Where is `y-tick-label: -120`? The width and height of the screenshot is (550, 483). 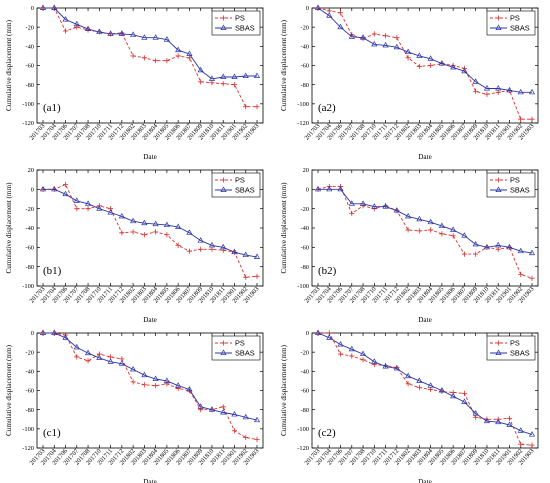 y-tick-label: -120 is located at coordinates (303, 123).